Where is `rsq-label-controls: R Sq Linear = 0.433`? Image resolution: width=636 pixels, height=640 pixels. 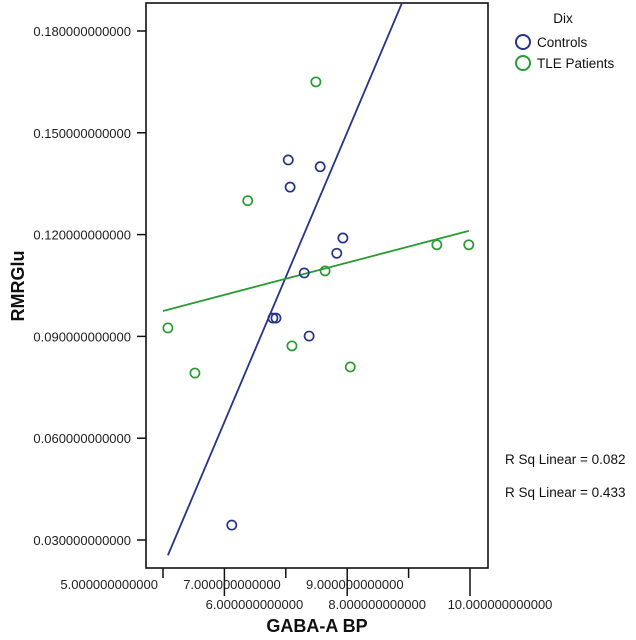 rsq-label-controls: R Sq Linear = 0.433 is located at coordinates (565, 492).